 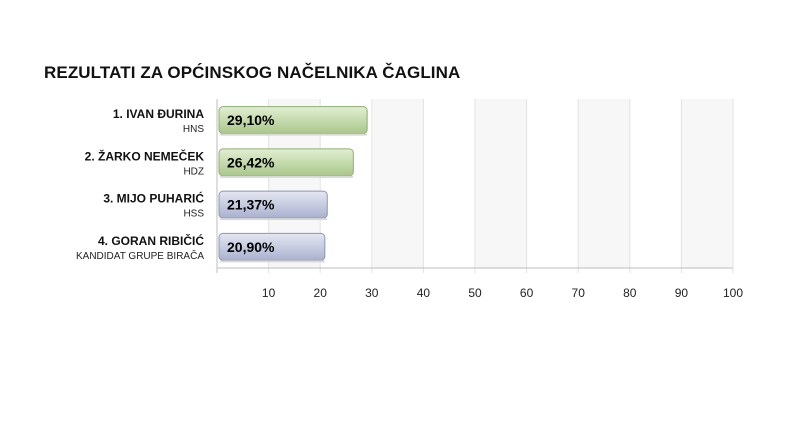 What do you see at coordinates (153, 198) in the screenshot?
I see `candidate-name: 3. MIJO PUHARIĆ` at bounding box center [153, 198].